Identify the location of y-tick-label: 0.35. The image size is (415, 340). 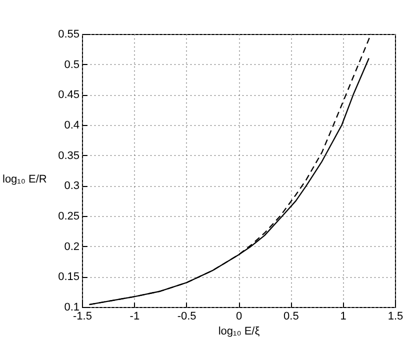
(69, 156).